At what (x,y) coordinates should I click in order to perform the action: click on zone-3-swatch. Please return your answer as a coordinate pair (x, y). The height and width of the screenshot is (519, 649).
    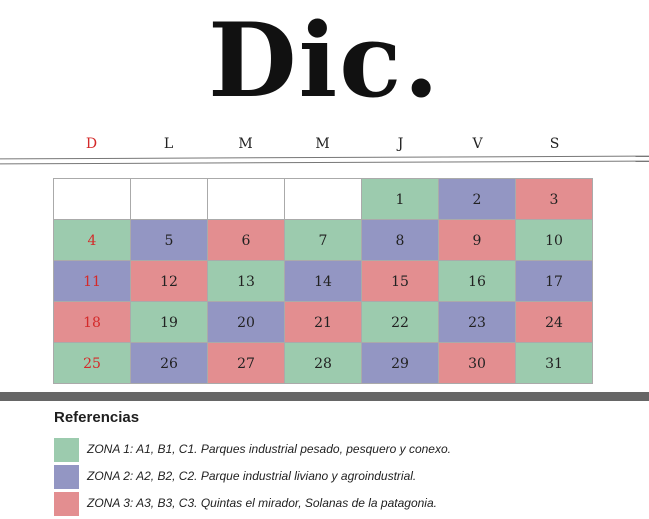
    Looking at the image, I should click on (66, 504).